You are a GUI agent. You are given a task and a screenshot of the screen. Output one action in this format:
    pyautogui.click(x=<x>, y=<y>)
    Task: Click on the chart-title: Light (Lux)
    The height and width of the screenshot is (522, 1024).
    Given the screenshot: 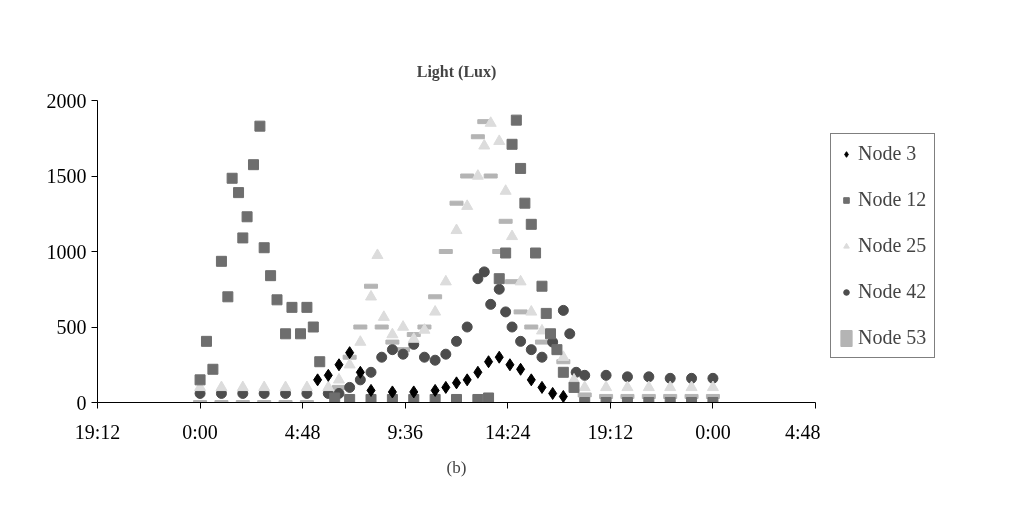 What is the action you would take?
    pyautogui.click(x=456, y=71)
    